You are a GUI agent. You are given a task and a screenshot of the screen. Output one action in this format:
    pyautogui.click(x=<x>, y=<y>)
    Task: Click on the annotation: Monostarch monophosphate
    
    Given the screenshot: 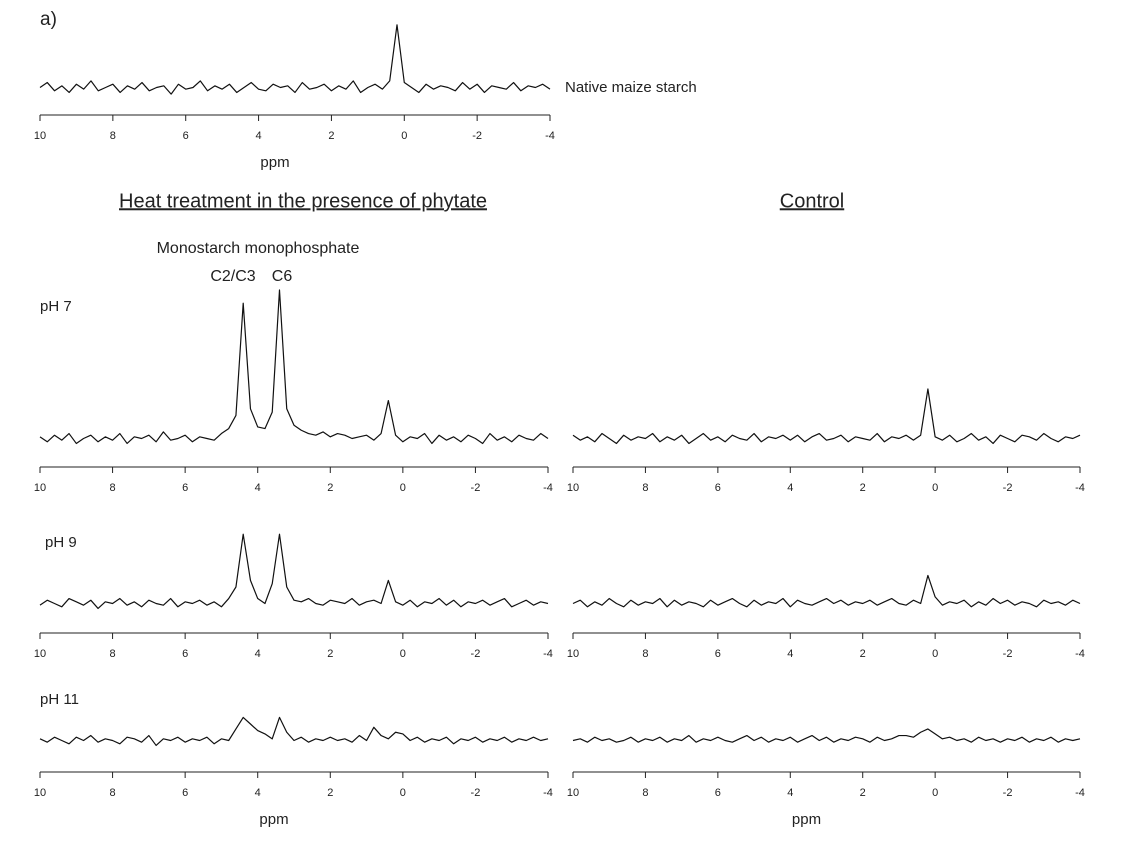 What is the action you would take?
    pyautogui.click(x=258, y=248)
    